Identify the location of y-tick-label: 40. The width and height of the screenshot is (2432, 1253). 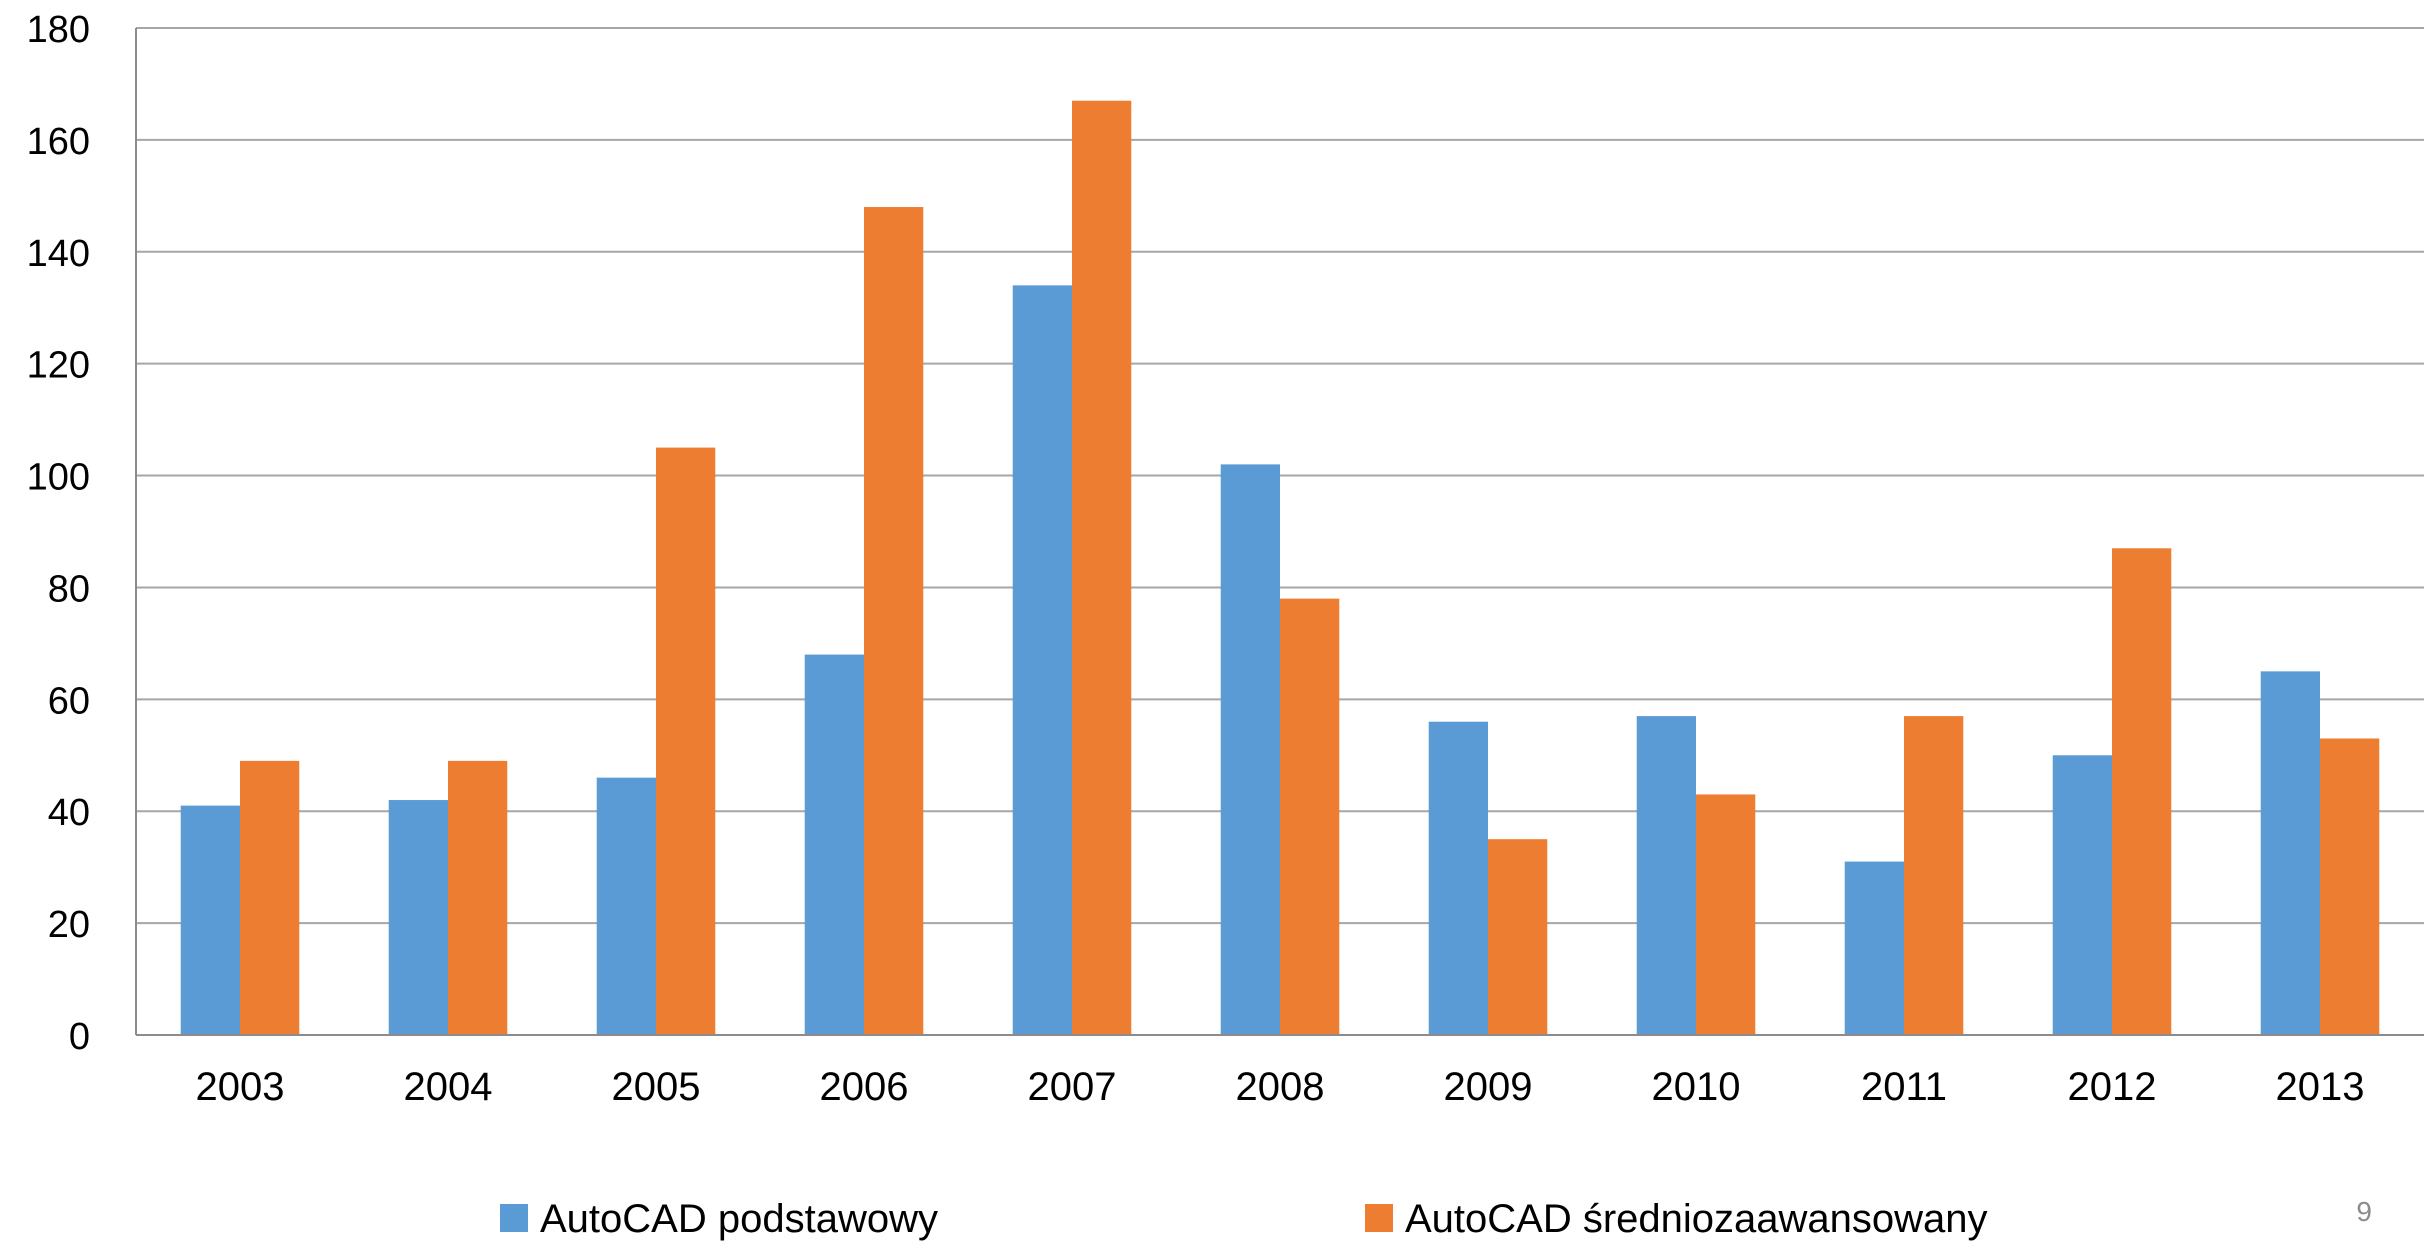
(69, 813).